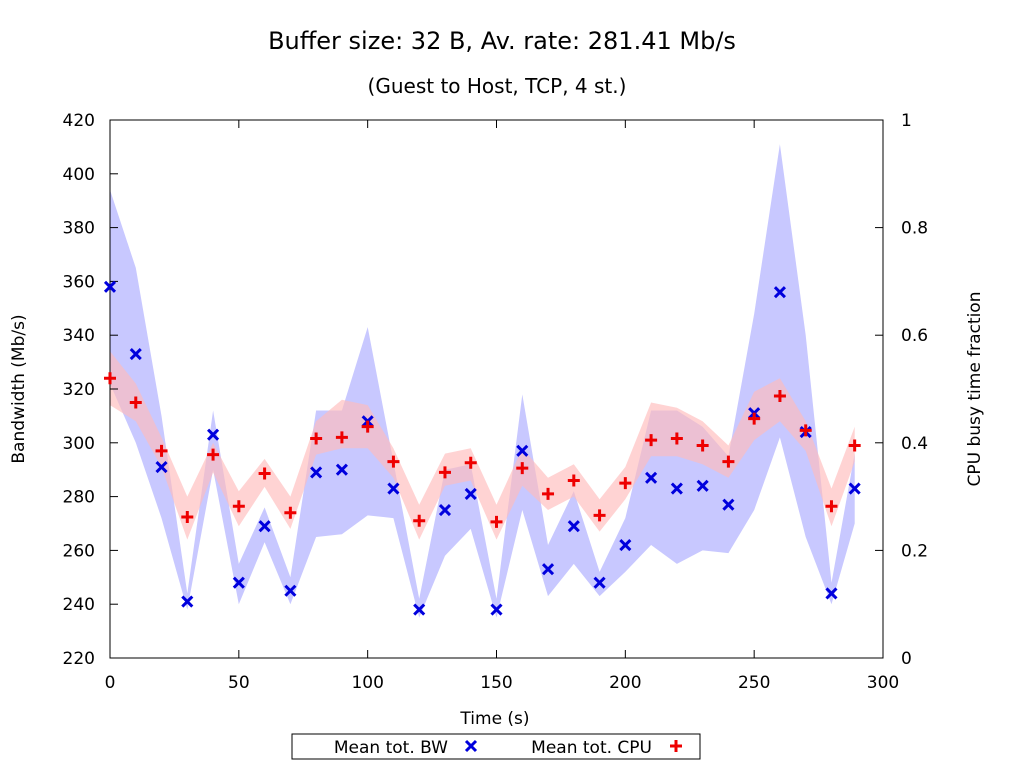 This screenshot has width=1024, height=768. I want to click on chart-subtitle: (Guest to Host, TCP, 4 st.), so click(497, 86).